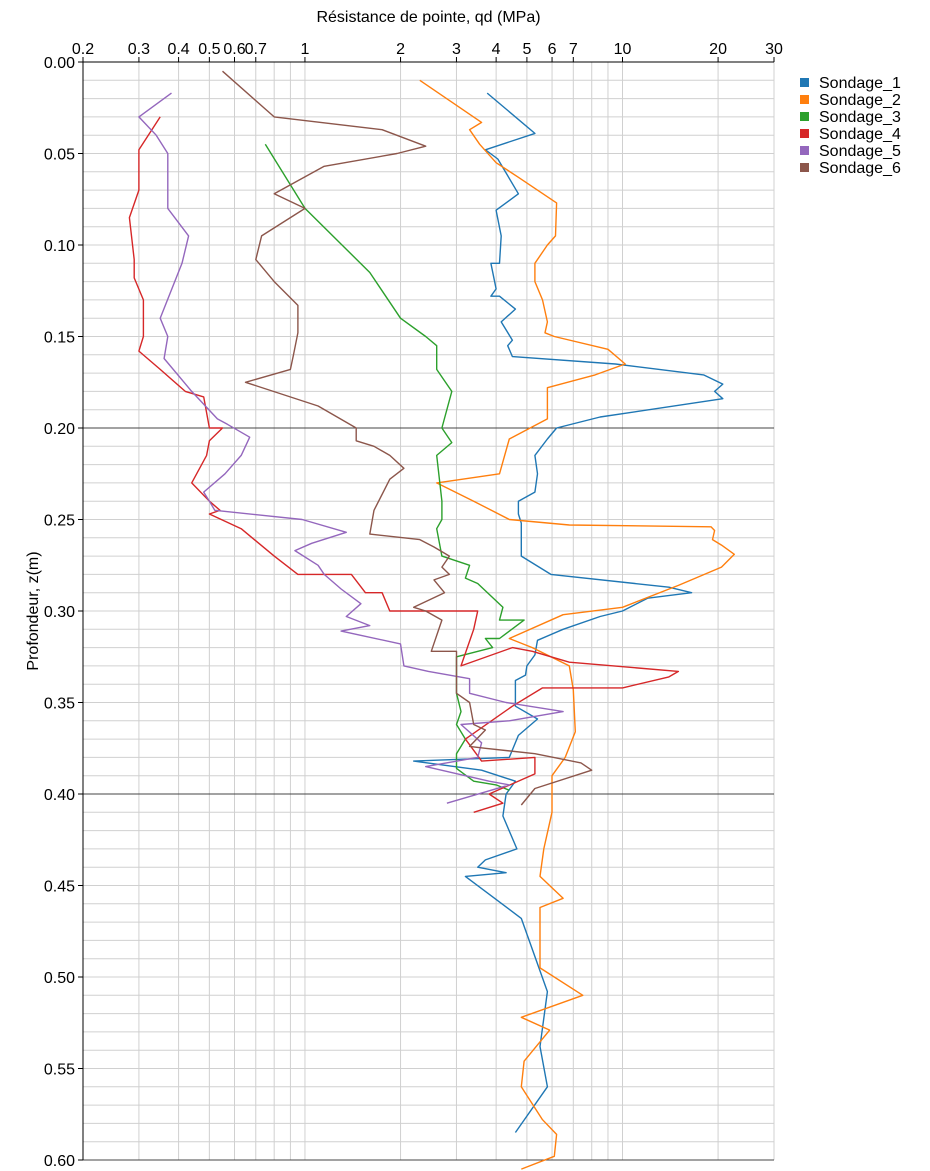 The image size is (930, 1171). What do you see at coordinates (59, 704) in the screenshot?
I see `y-tick-label: 0.35` at bounding box center [59, 704].